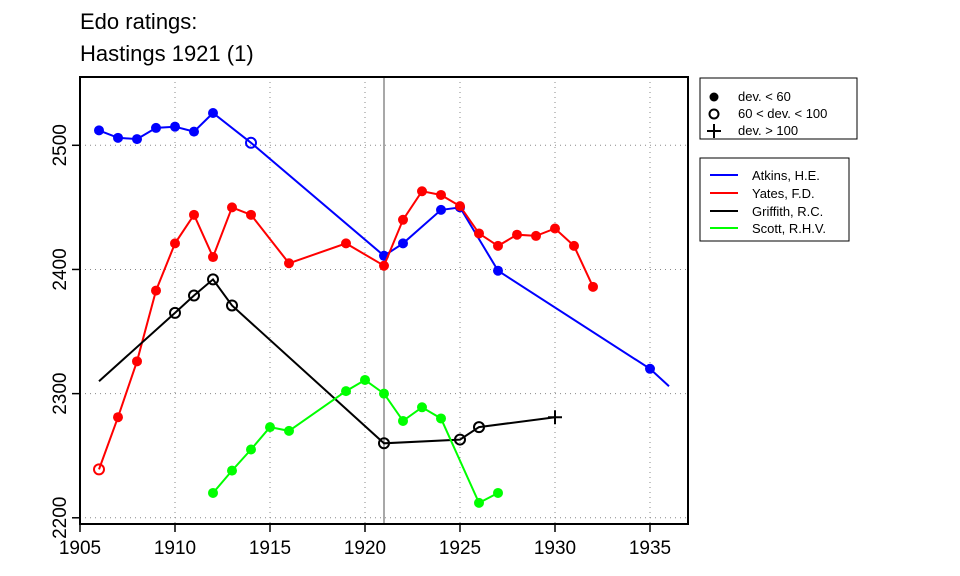 The width and height of the screenshot is (960, 576). Describe the element at coordinates (787, 211) in the screenshot. I see `legend-label-griffith: Griffith, R.C.` at that location.